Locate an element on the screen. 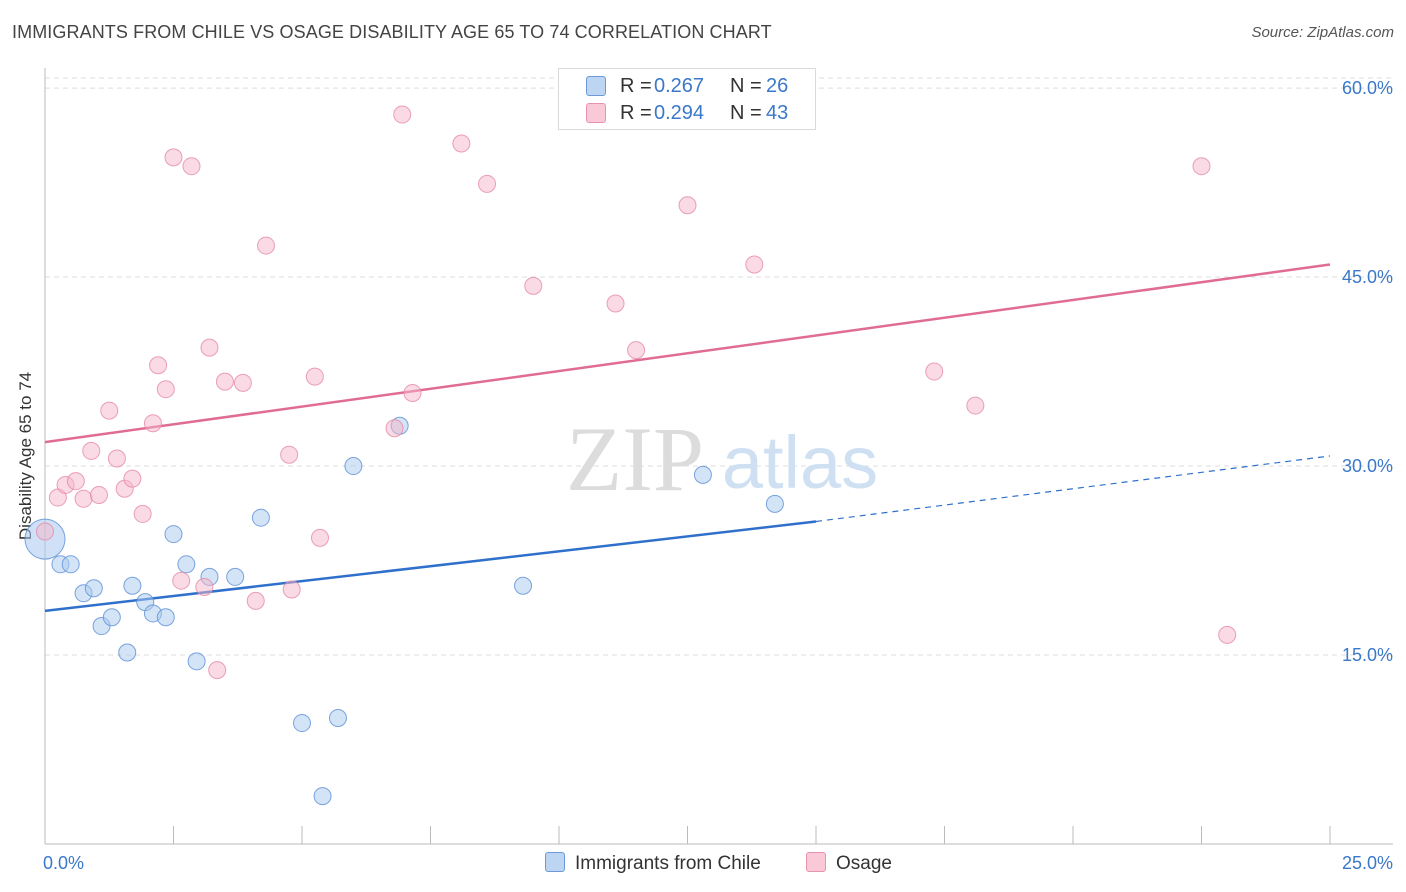 This screenshot has height=892, width=1406. r-value: 0.267 is located at coordinates (679, 86).